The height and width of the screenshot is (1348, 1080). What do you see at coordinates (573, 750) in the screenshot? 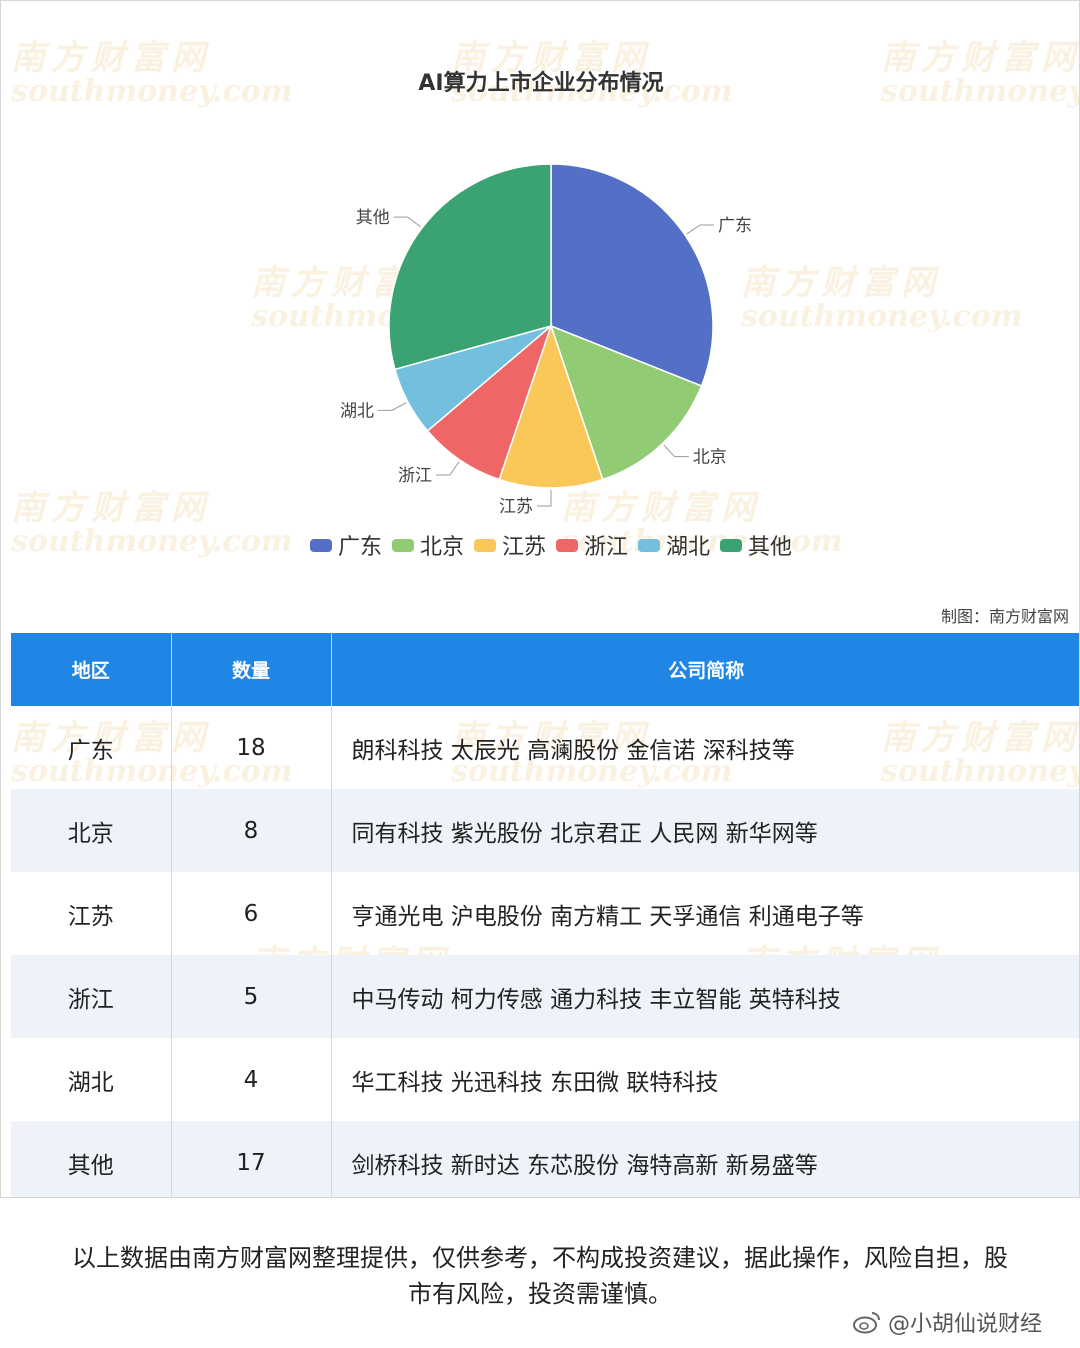
I see `cell-companies: 朗科科技 太辰光 高澜股份 金信诺 深科技等` at bounding box center [573, 750].